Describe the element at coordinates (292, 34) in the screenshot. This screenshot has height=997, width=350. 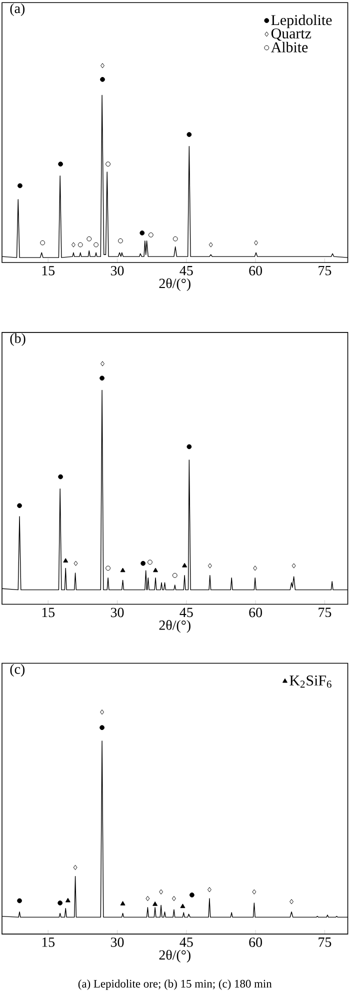
I see `legend-label: Quartz` at that location.